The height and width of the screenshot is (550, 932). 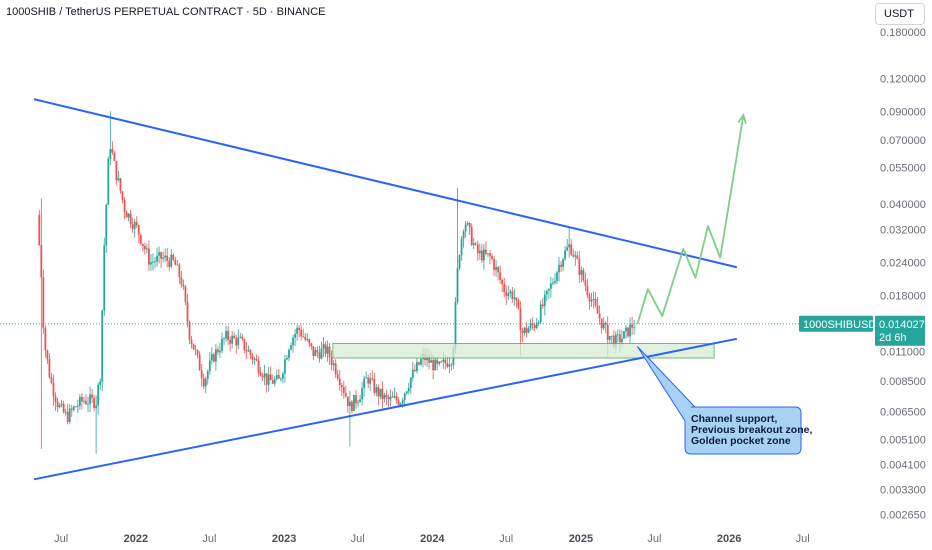 I want to click on currency-selector: USDT, so click(x=900, y=14).